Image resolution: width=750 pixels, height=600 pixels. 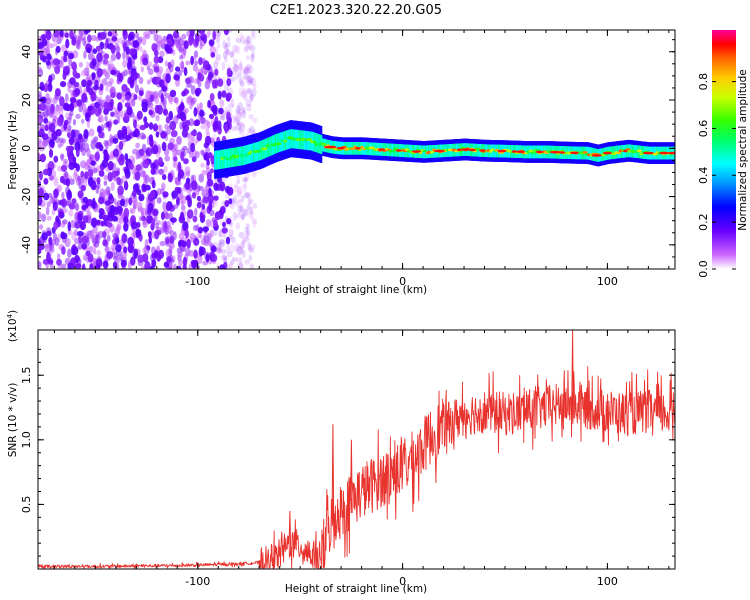 I want to click on y-tick-label: 1.0, so click(x=26, y=440).